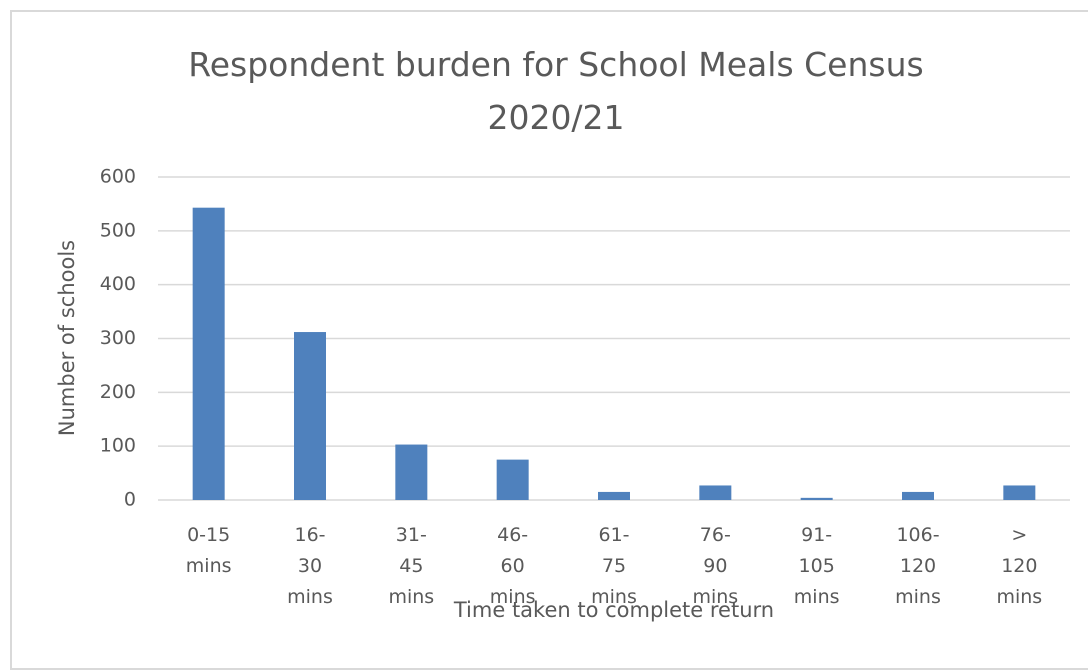  What do you see at coordinates (614, 566) in the screenshot?
I see `x-tick-label: 61-75 mins` at bounding box center [614, 566].